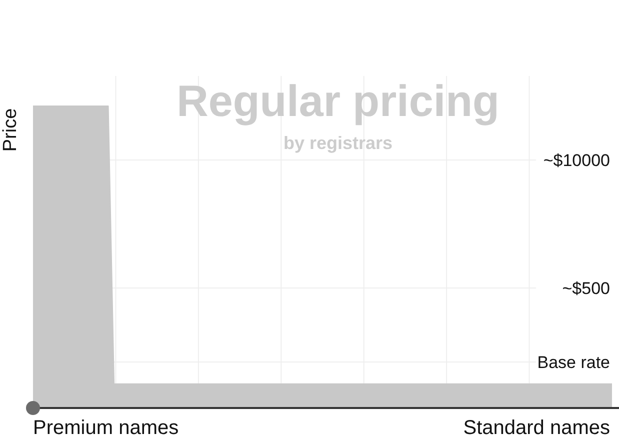 The image size is (619, 440). What do you see at coordinates (586, 288) in the screenshot?
I see `annotation: ~$500` at bounding box center [586, 288].